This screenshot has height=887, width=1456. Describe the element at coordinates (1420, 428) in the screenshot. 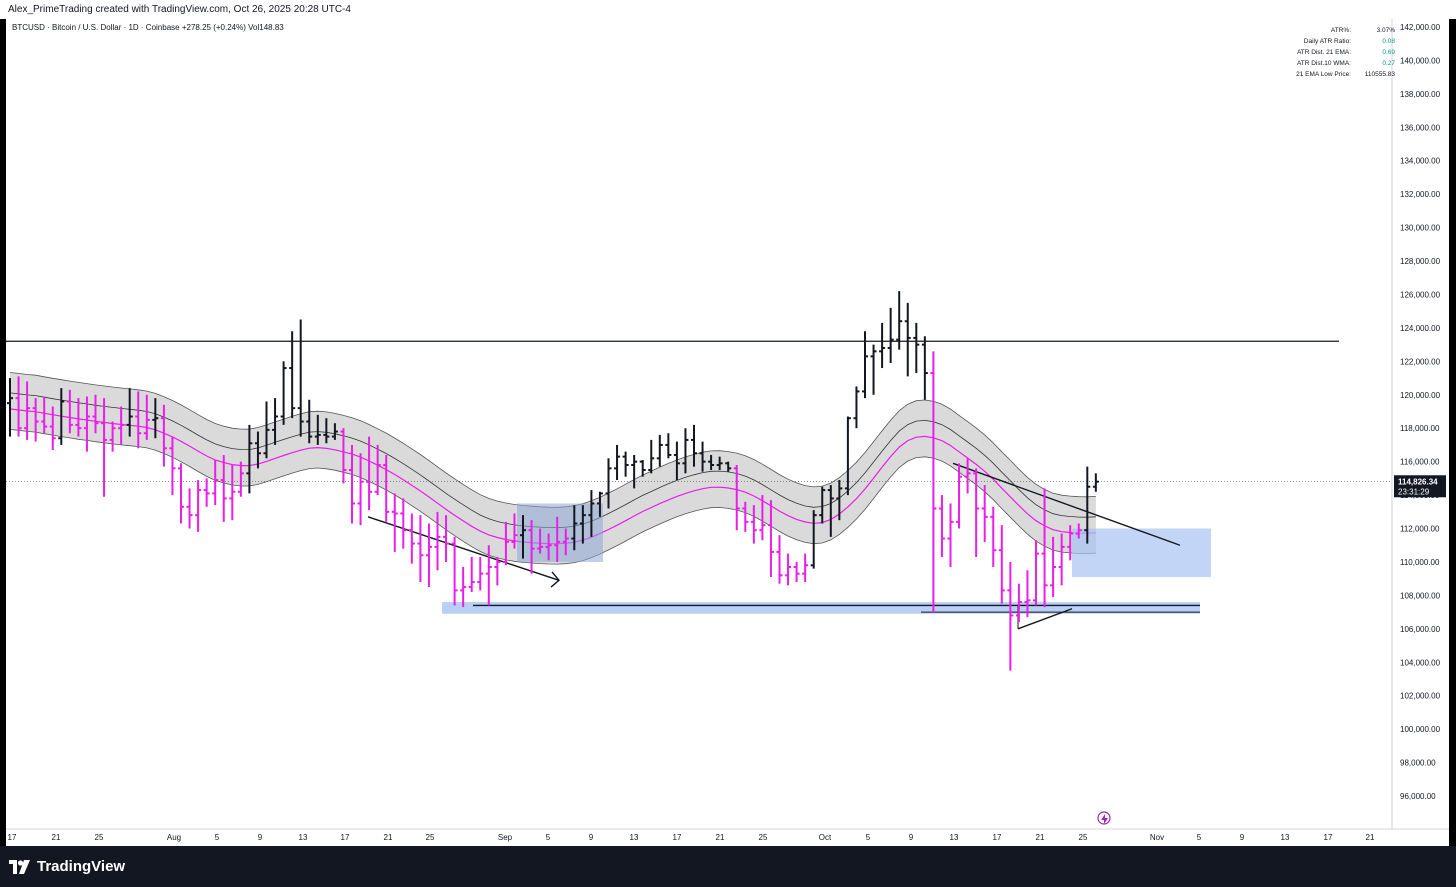

I see `price-tick-label: 118,000.00` at that location.